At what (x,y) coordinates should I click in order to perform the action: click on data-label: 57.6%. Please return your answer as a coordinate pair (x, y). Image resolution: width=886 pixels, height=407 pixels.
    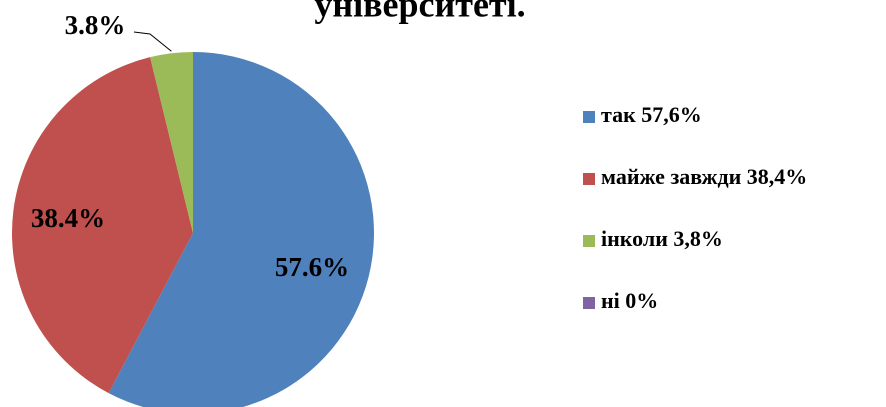
    Looking at the image, I should click on (312, 267).